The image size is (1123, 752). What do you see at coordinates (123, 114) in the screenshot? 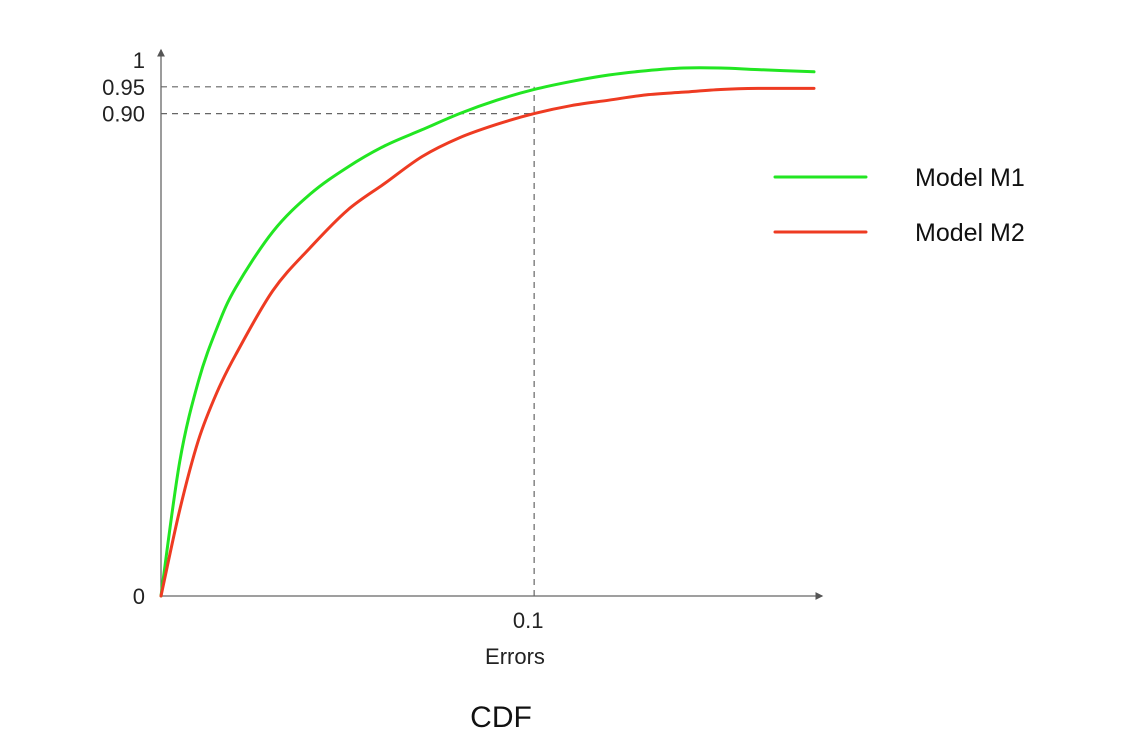
I see `y-tick-label-0-90: 0.90` at bounding box center [123, 114].